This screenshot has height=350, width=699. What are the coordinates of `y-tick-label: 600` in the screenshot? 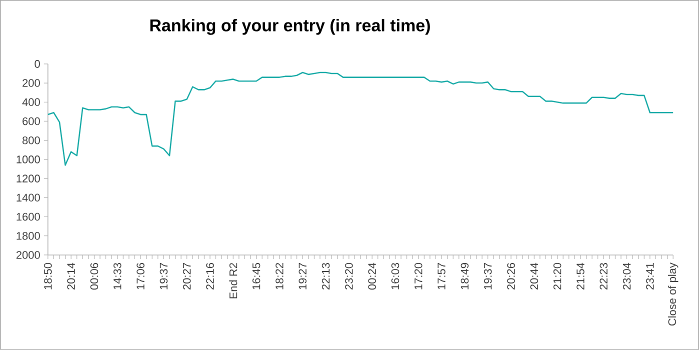 It's located at (31, 121).